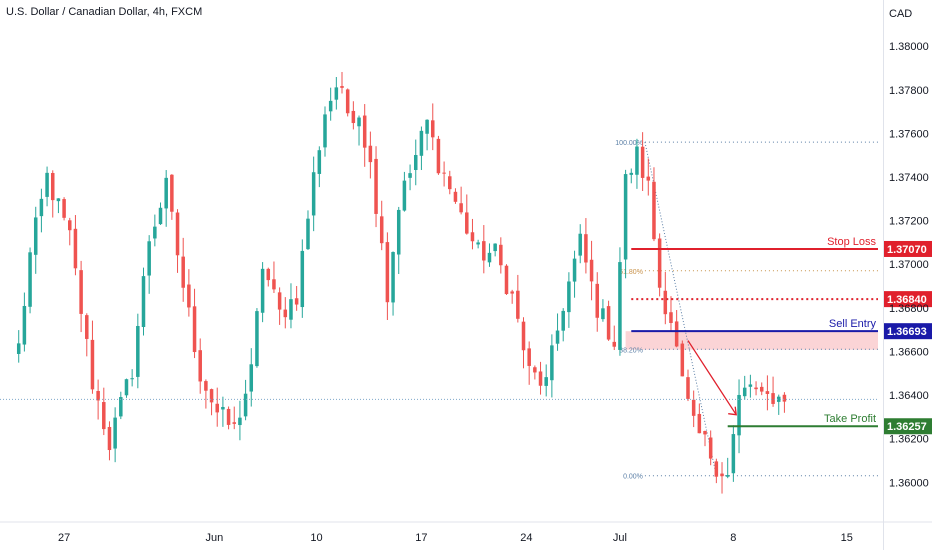  What do you see at coordinates (853, 324) in the screenshot?
I see `sell-entry-label: Sell Entry` at bounding box center [853, 324].